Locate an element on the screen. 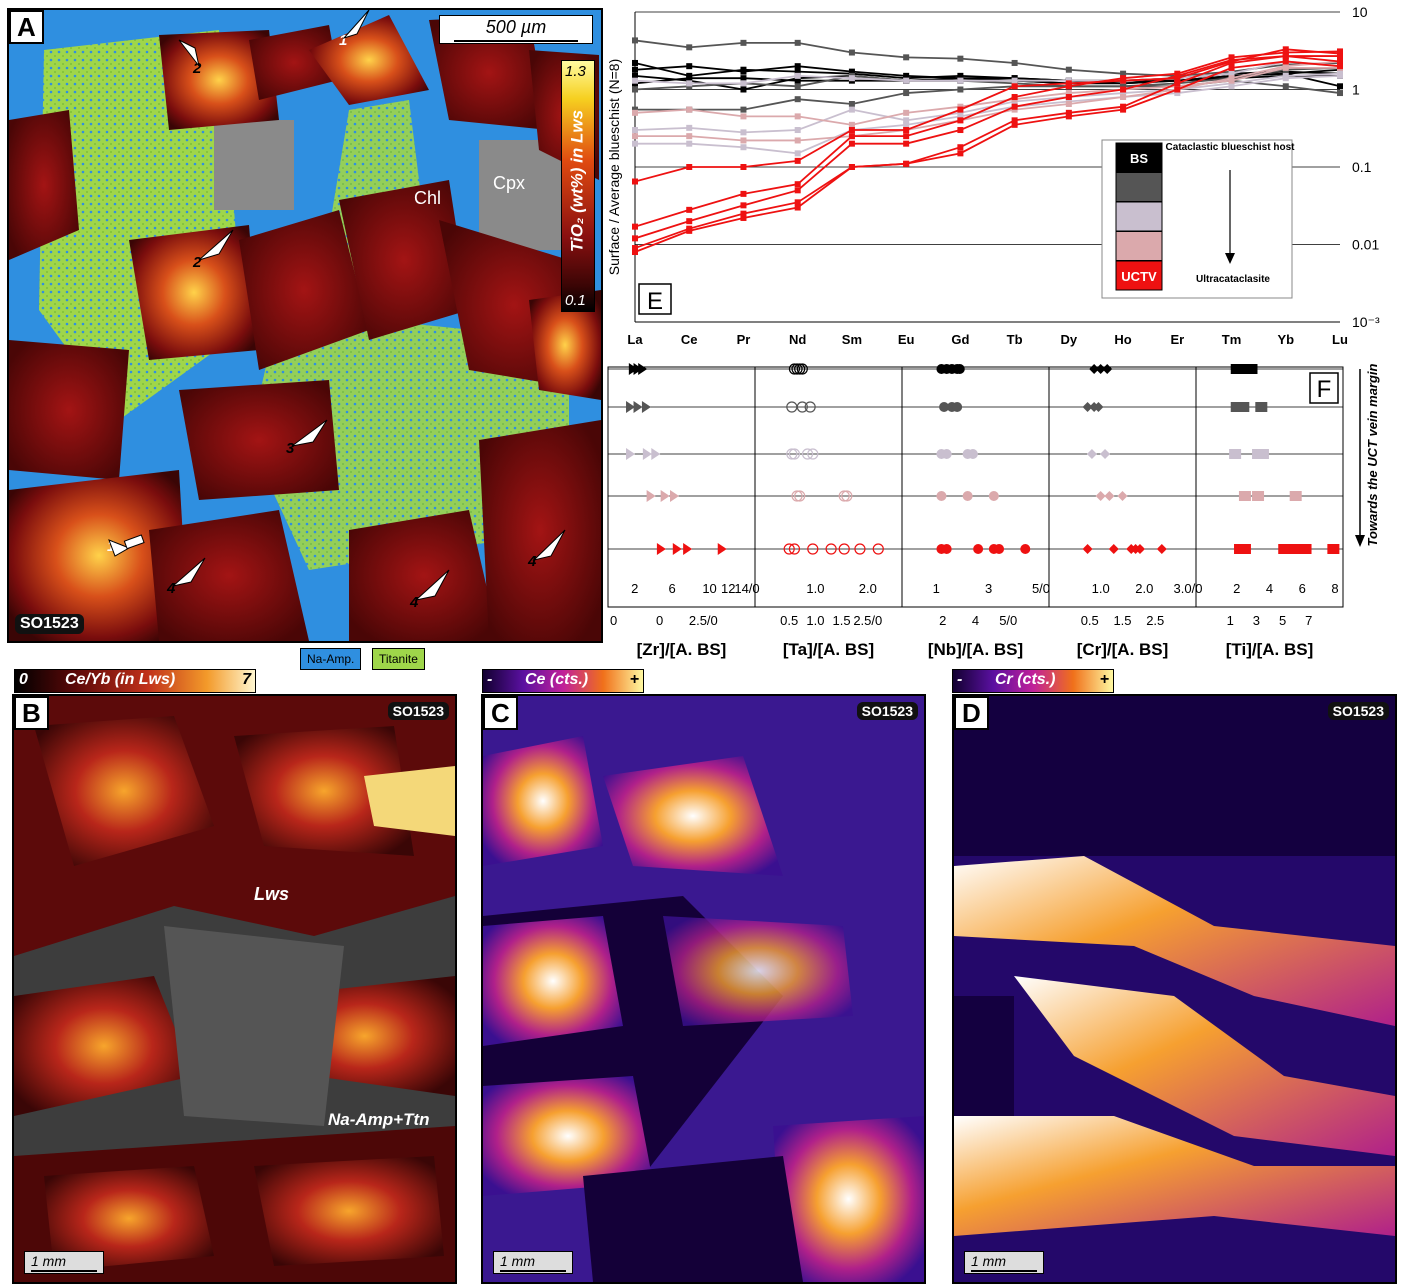 The height and width of the screenshot is (1285, 1402). panel-label-e-box is located at coordinates (655, 299).